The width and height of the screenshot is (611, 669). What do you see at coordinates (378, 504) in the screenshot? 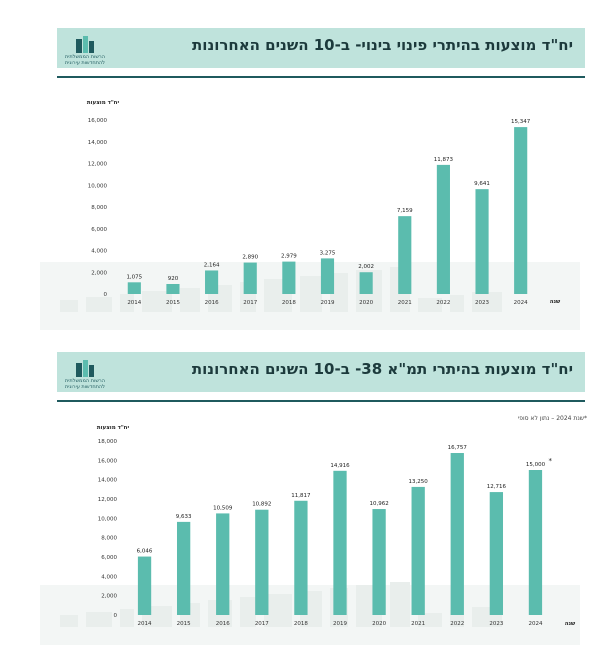
I see `bar-value-label: 10,962` at bounding box center [378, 504].